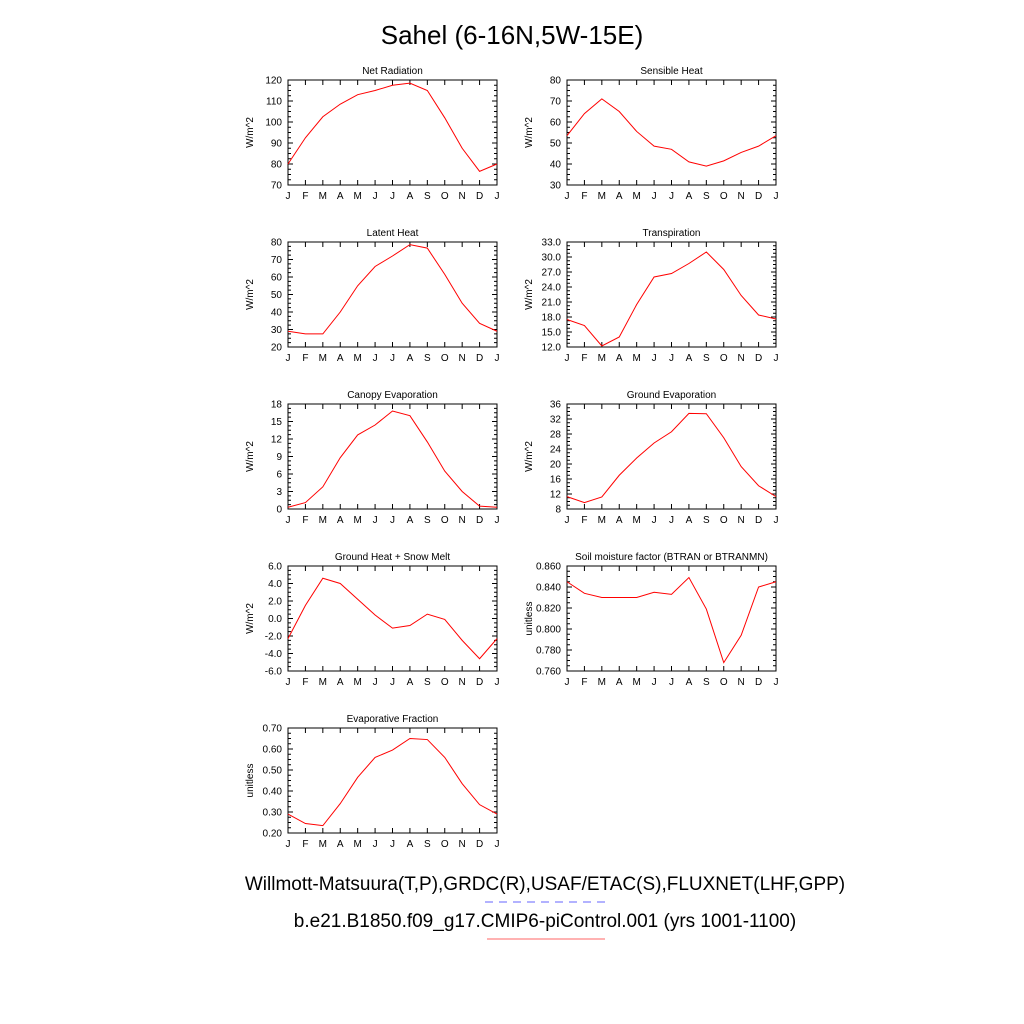 This screenshot has height=1024, width=1024. I want to click on y-tick-label: 33.0, so click(552, 243).